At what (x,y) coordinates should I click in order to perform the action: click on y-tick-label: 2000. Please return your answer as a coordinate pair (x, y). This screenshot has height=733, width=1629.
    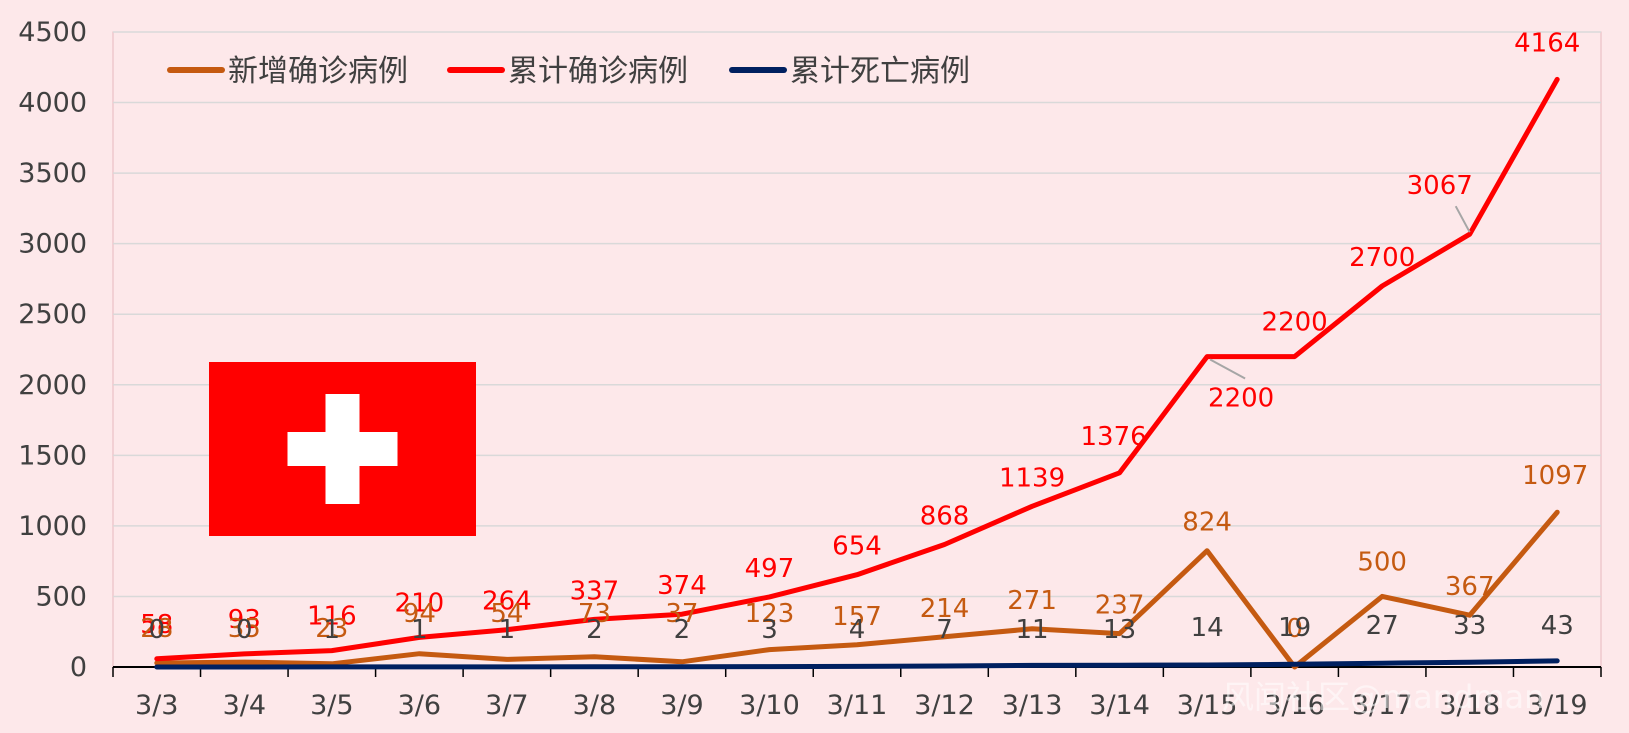
    Looking at the image, I should click on (52, 385).